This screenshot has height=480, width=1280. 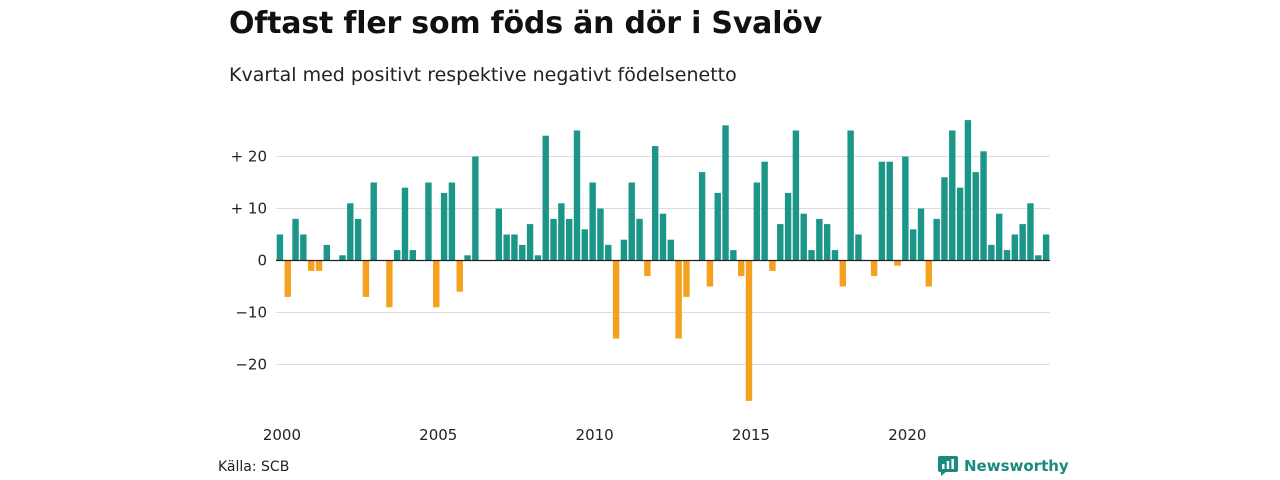 I want to click on y-tick-label: −20, so click(x=251, y=365).